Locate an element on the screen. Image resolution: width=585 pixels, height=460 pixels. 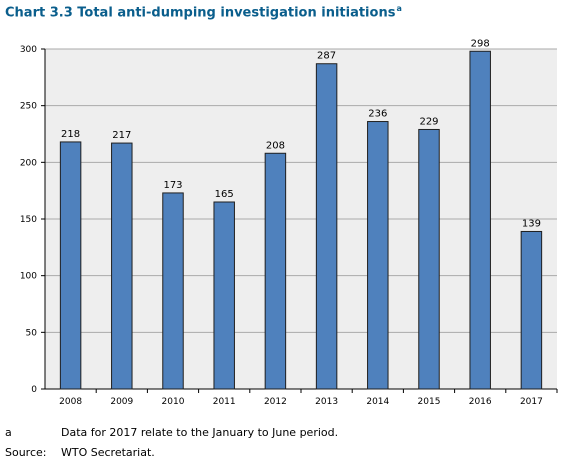
y-tick-label: 200 is located at coordinates (28, 163).